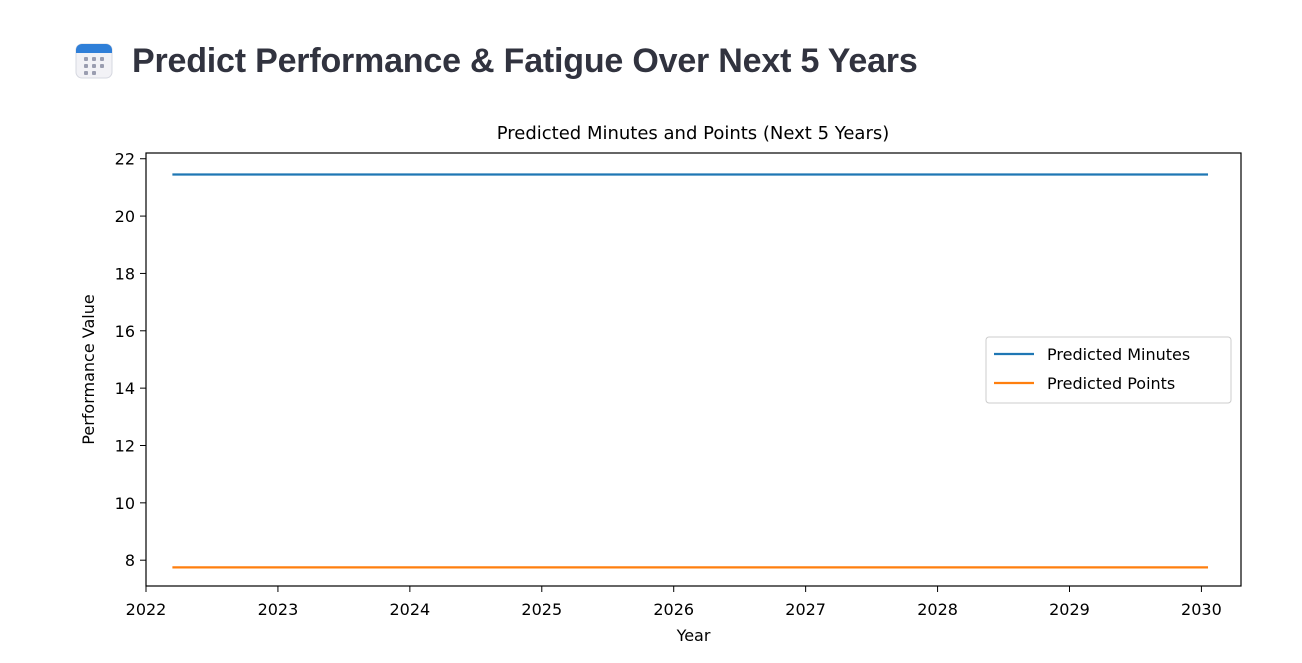 The height and width of the screenshot is (663, 1302). What do you see at coordinates (693, 635) in the screenshot?
I see `x-axis-label: Year` at bounding box center [693, 635].